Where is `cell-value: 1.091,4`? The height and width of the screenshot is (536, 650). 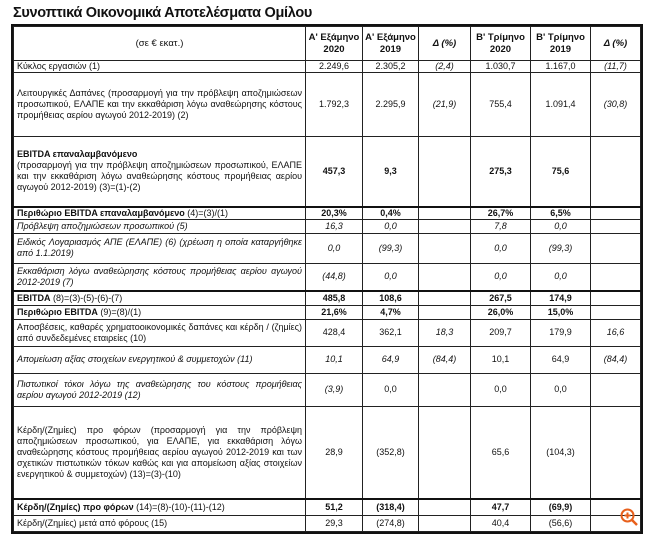 cell-value: 1.091,4 is located at coordinates (560, 104).